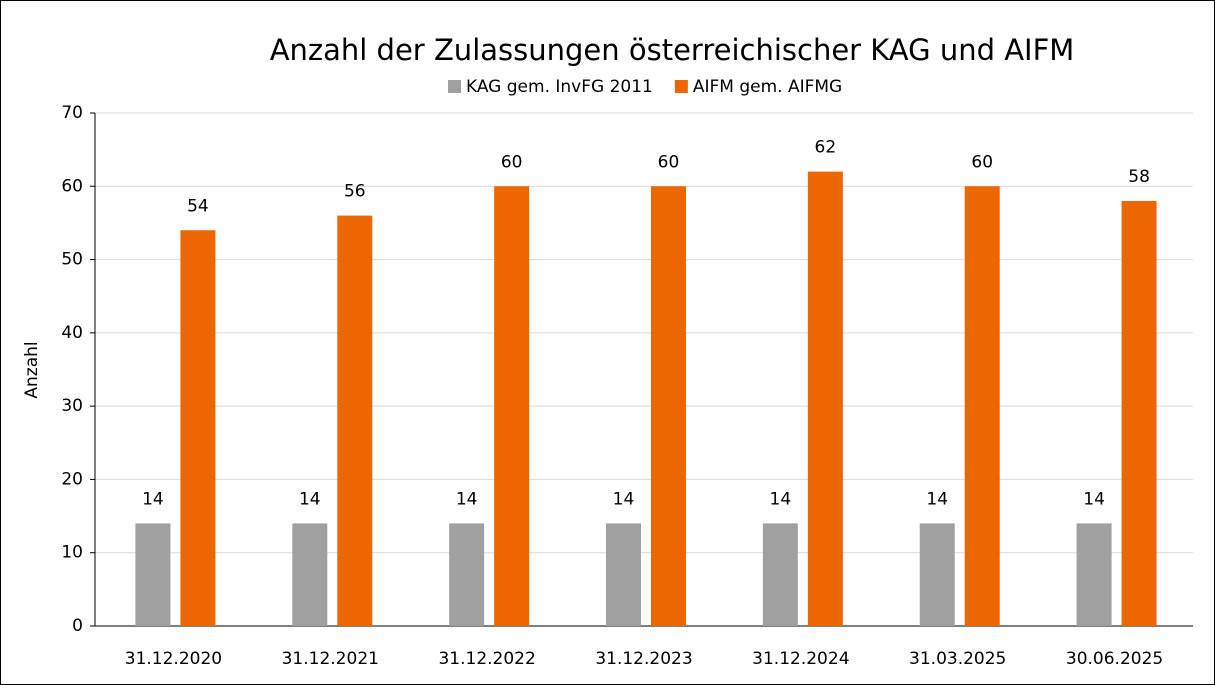 This screenshot has width=1215, height=685. I want to click on y-tick-label: 60, so click(72, 186).